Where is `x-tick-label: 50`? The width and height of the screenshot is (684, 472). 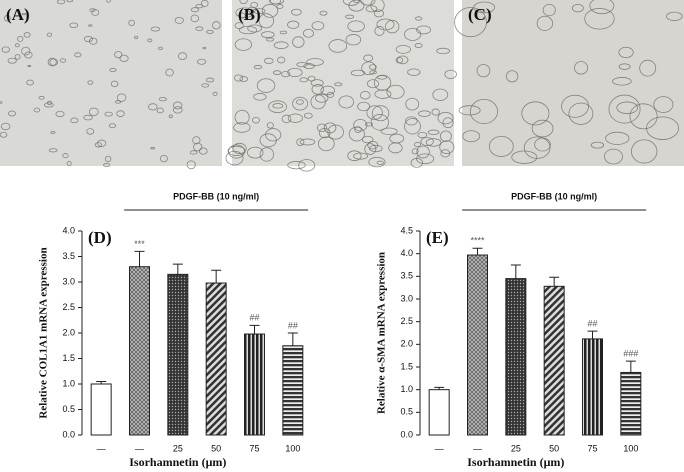 x-tick-label: 50 is located at coordinates (554, 448).